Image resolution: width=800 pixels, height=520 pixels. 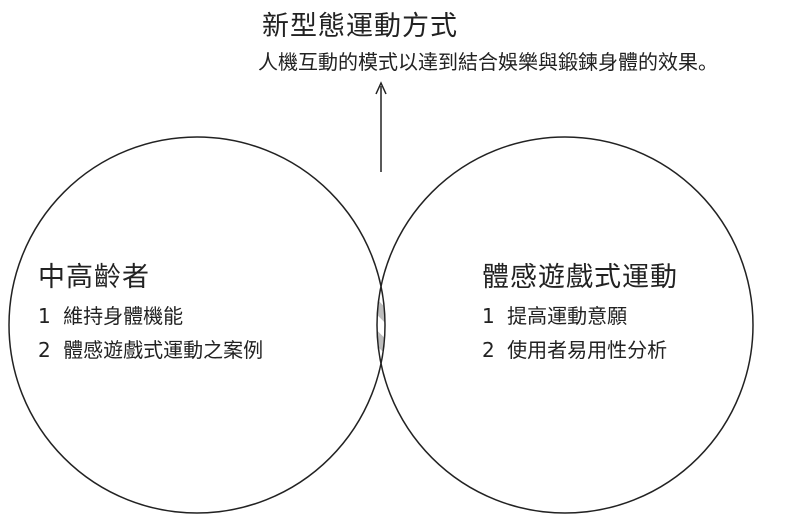 What do you see at coordinates (488, 62) in the screenshot?
I see `overlap-subtitle: 人機互動的模式以達到結合娛樂與鍛鍊身體的效果。` at bounding box center [488, 62].